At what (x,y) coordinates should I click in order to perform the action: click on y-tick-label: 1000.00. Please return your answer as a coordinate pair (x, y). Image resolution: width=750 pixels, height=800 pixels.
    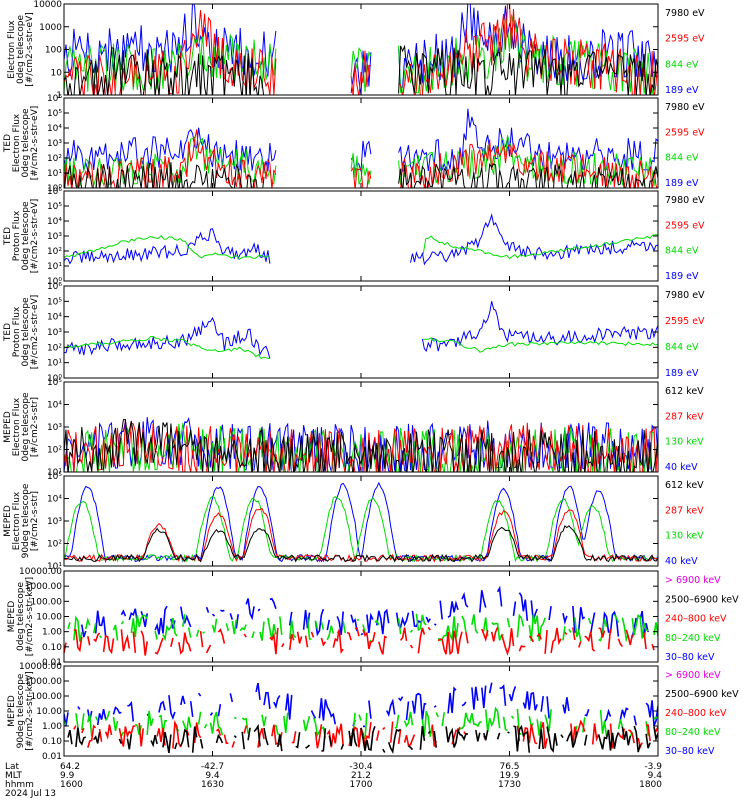
    Looking at the image, I should click on (43, 682).